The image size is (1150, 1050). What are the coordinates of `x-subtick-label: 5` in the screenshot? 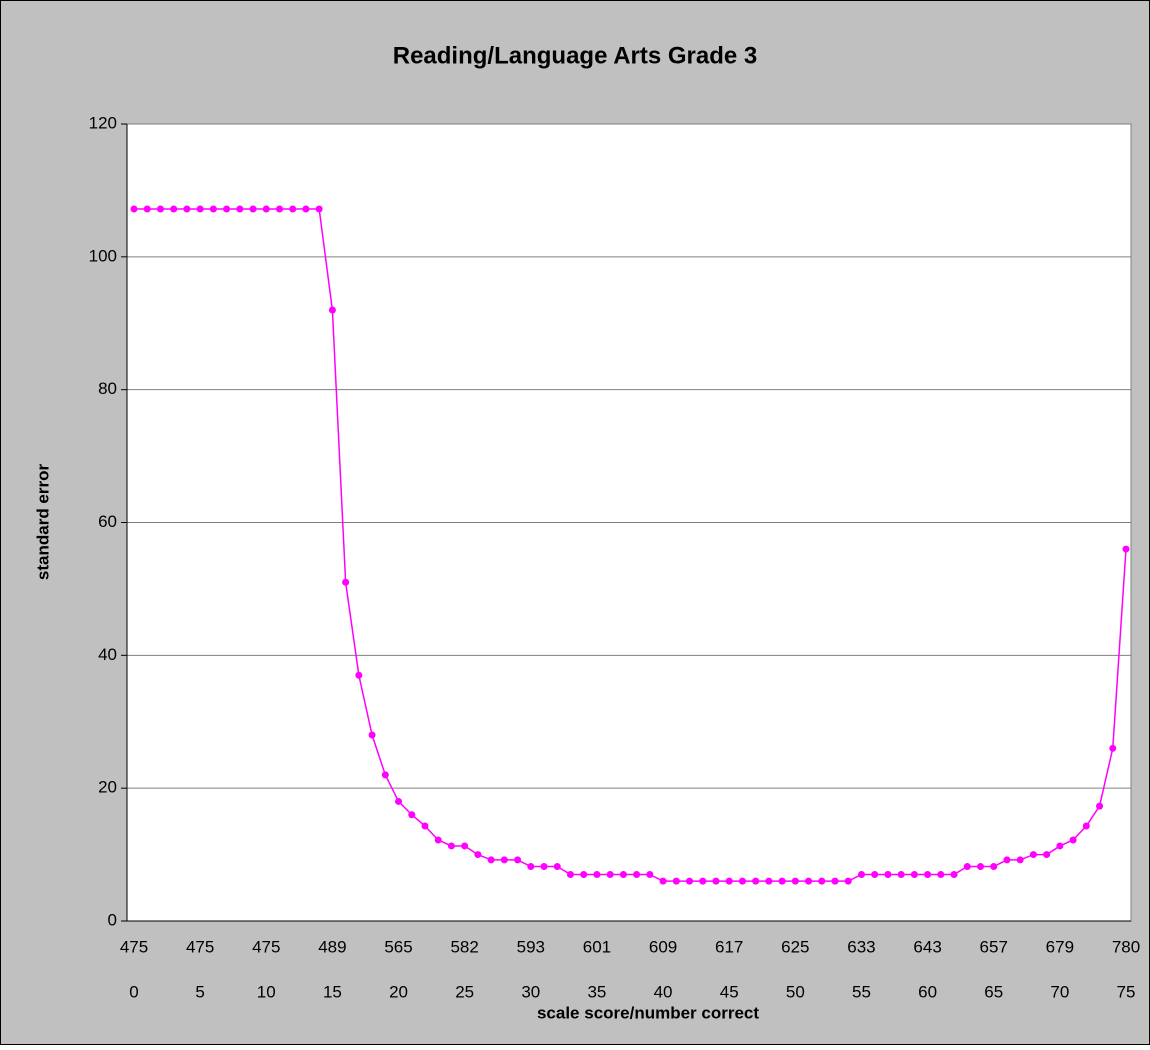 It's located at (199, 991).